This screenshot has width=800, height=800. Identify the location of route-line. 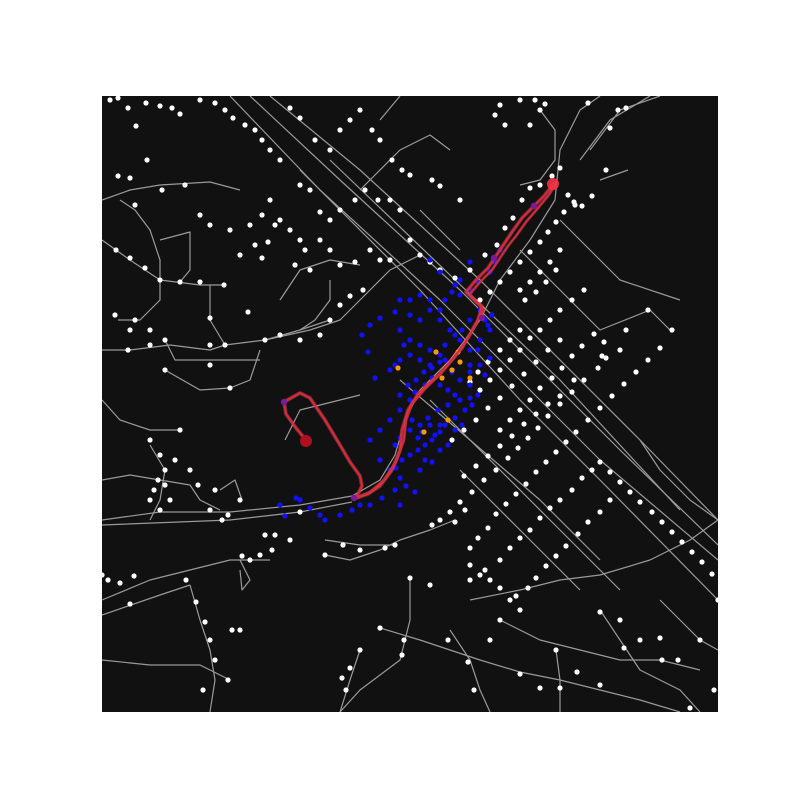
(419, 340).